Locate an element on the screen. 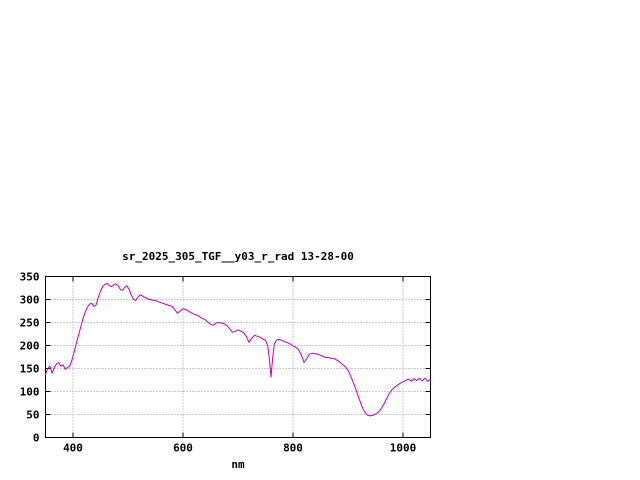  x-tick-label: 600 is located at coordinates (183, 448).